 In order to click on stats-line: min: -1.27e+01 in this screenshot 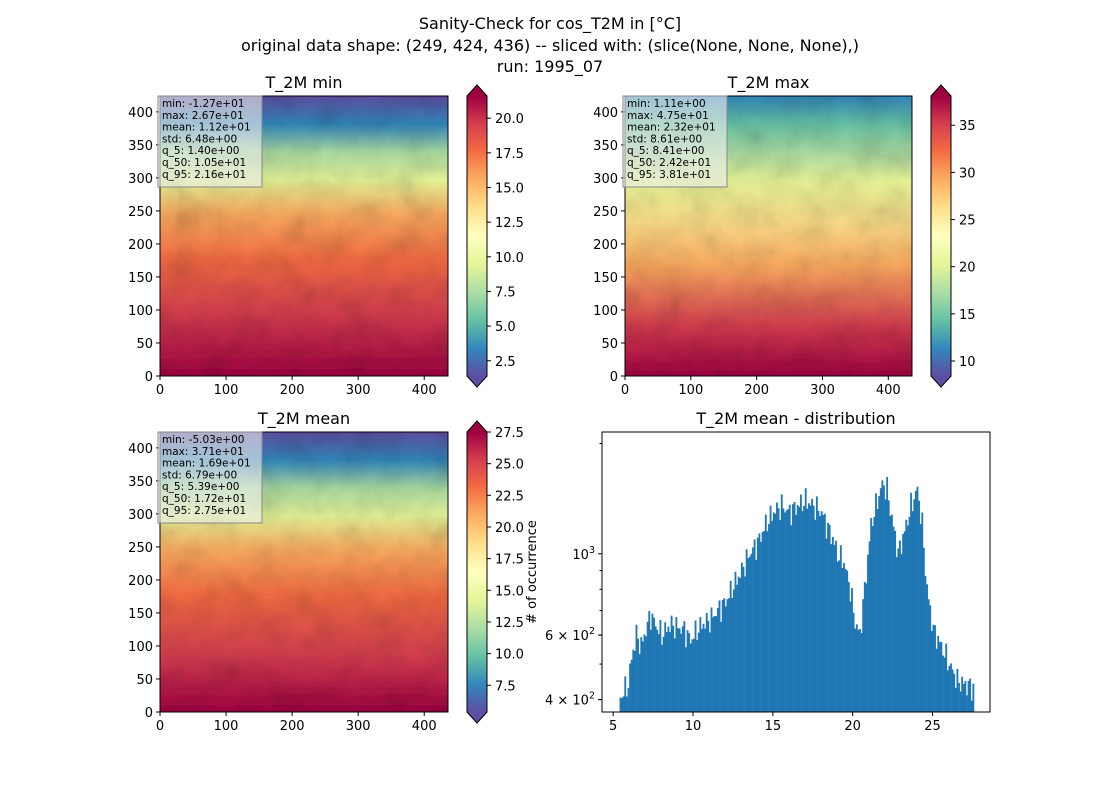, I will do `click(203, 104)`.